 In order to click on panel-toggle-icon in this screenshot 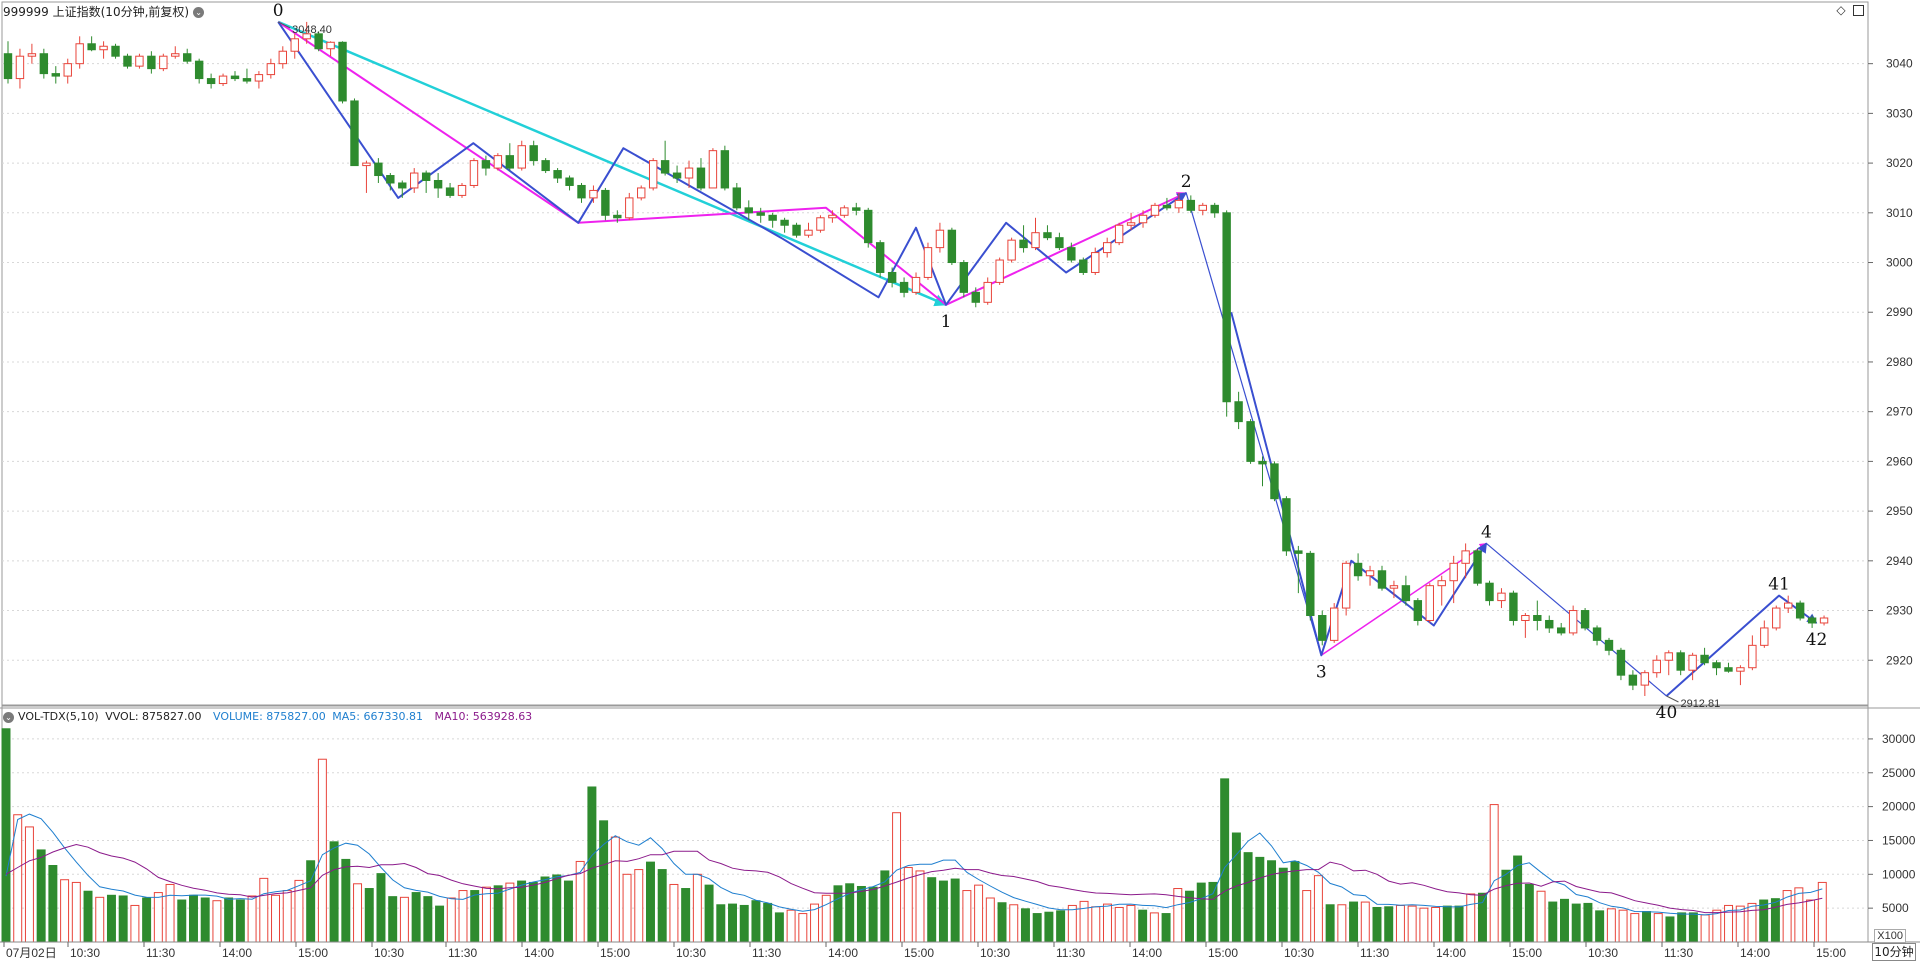, I will do `click(1858, 11)`.